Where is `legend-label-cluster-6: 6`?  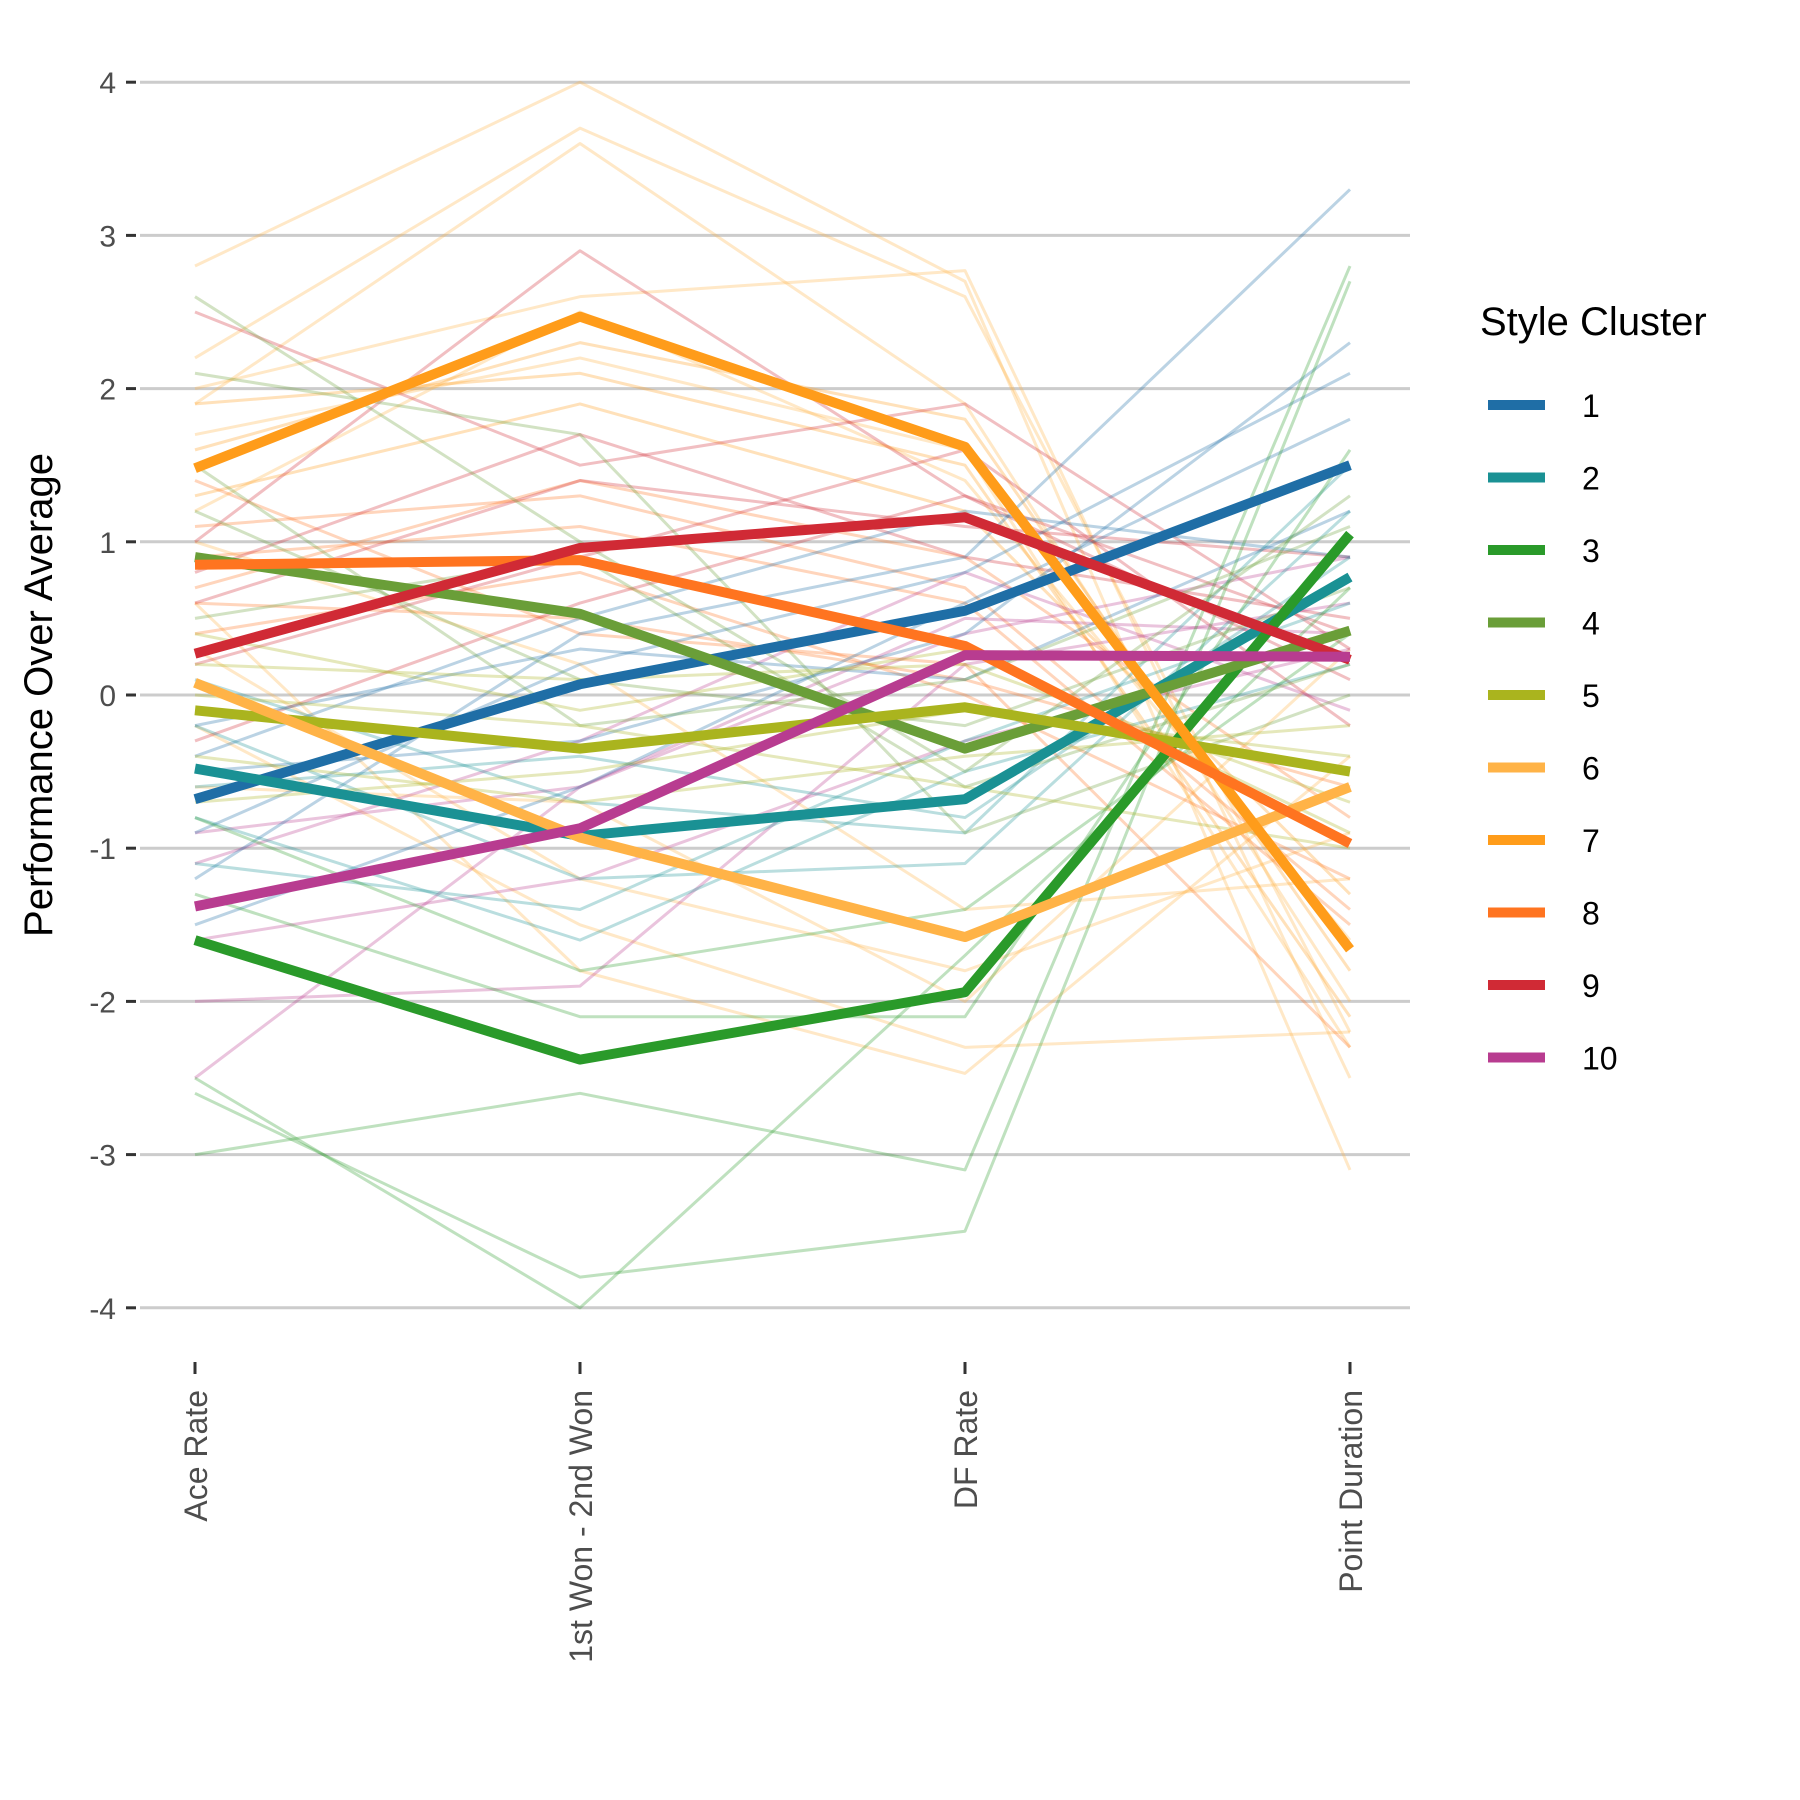
legend-label-cluster-6: 6 is located at coordinates (1591, 769).